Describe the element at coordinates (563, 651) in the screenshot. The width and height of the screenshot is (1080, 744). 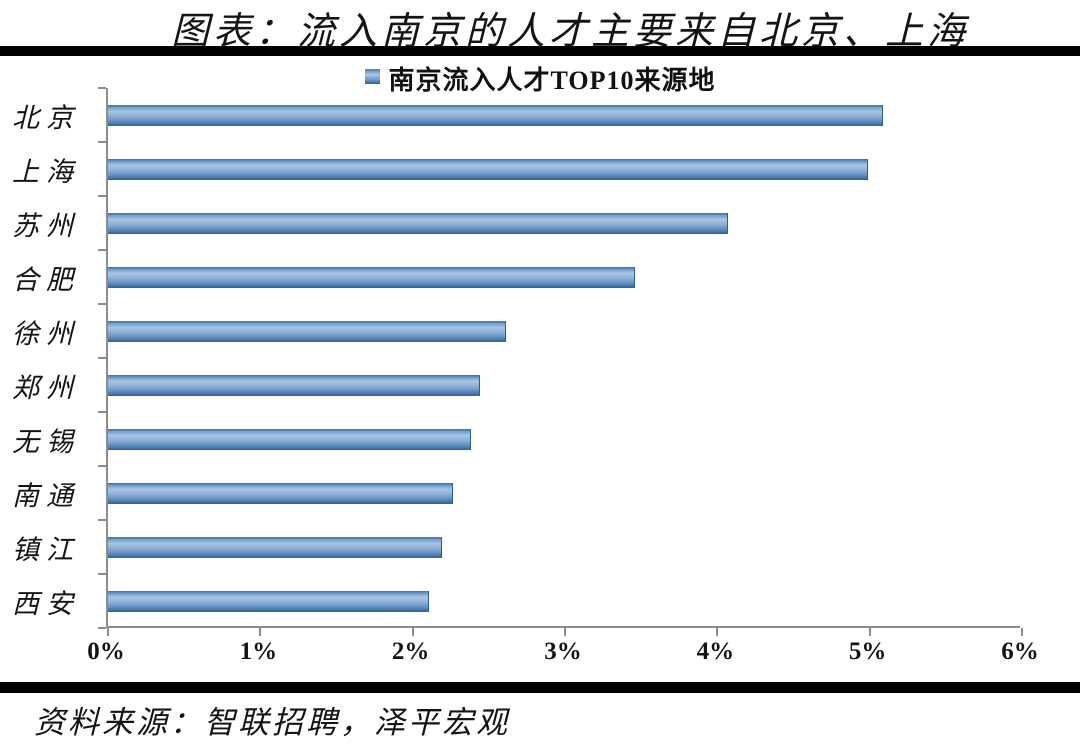
I see `x-axis-tick-label-3%: 3%` at that location.